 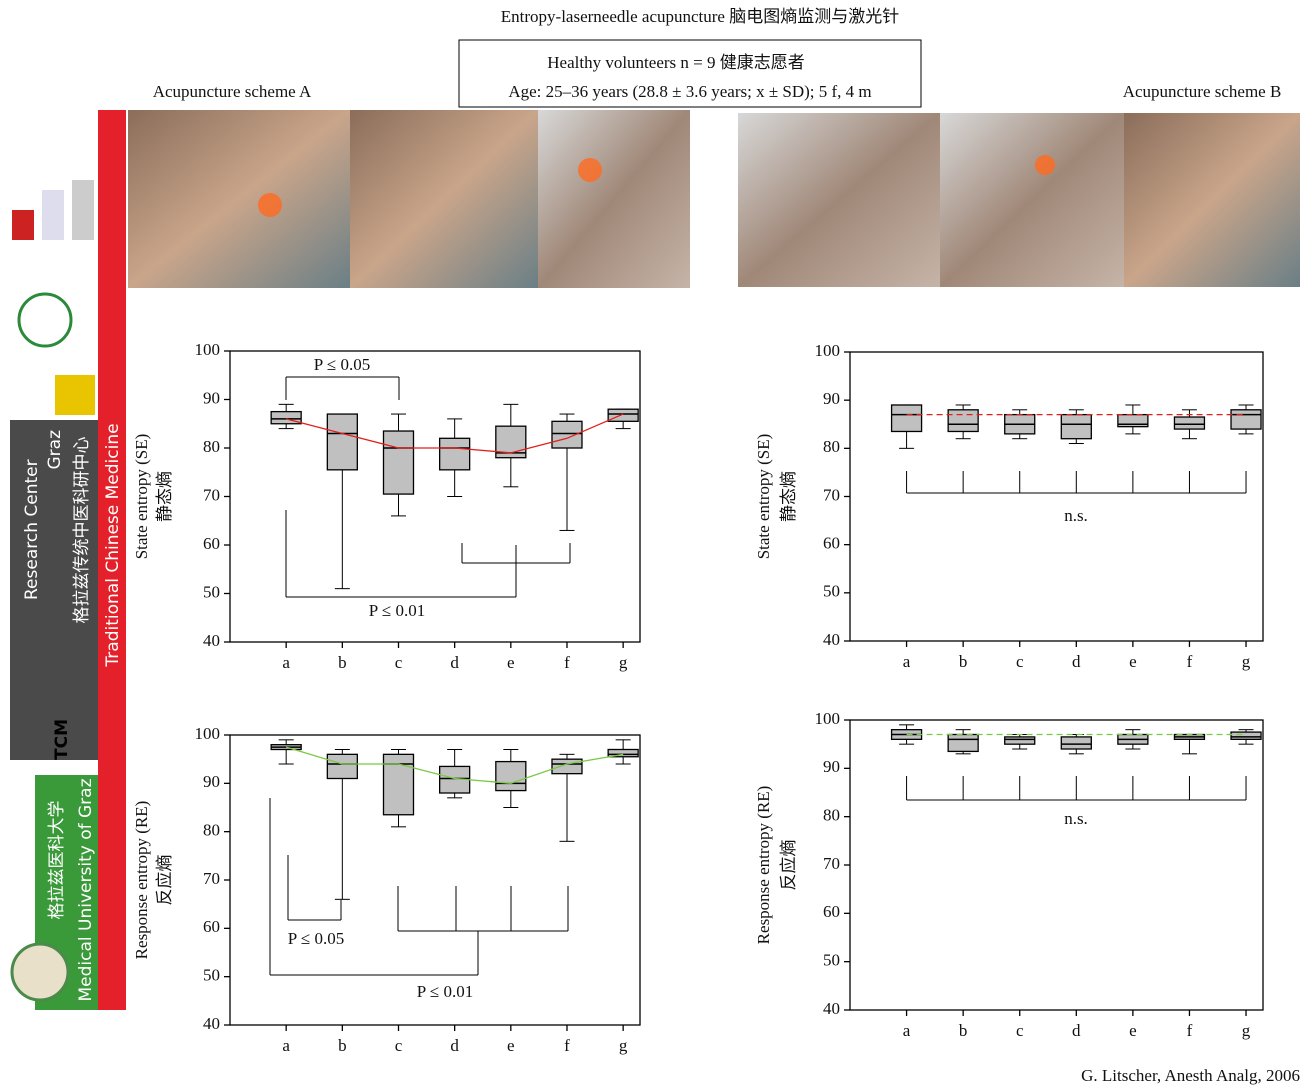 What do you see at coordinates (397, 610) in the screenshot?
I see `annotation: P ≤ 0.01` at bounding box center [397, 610].